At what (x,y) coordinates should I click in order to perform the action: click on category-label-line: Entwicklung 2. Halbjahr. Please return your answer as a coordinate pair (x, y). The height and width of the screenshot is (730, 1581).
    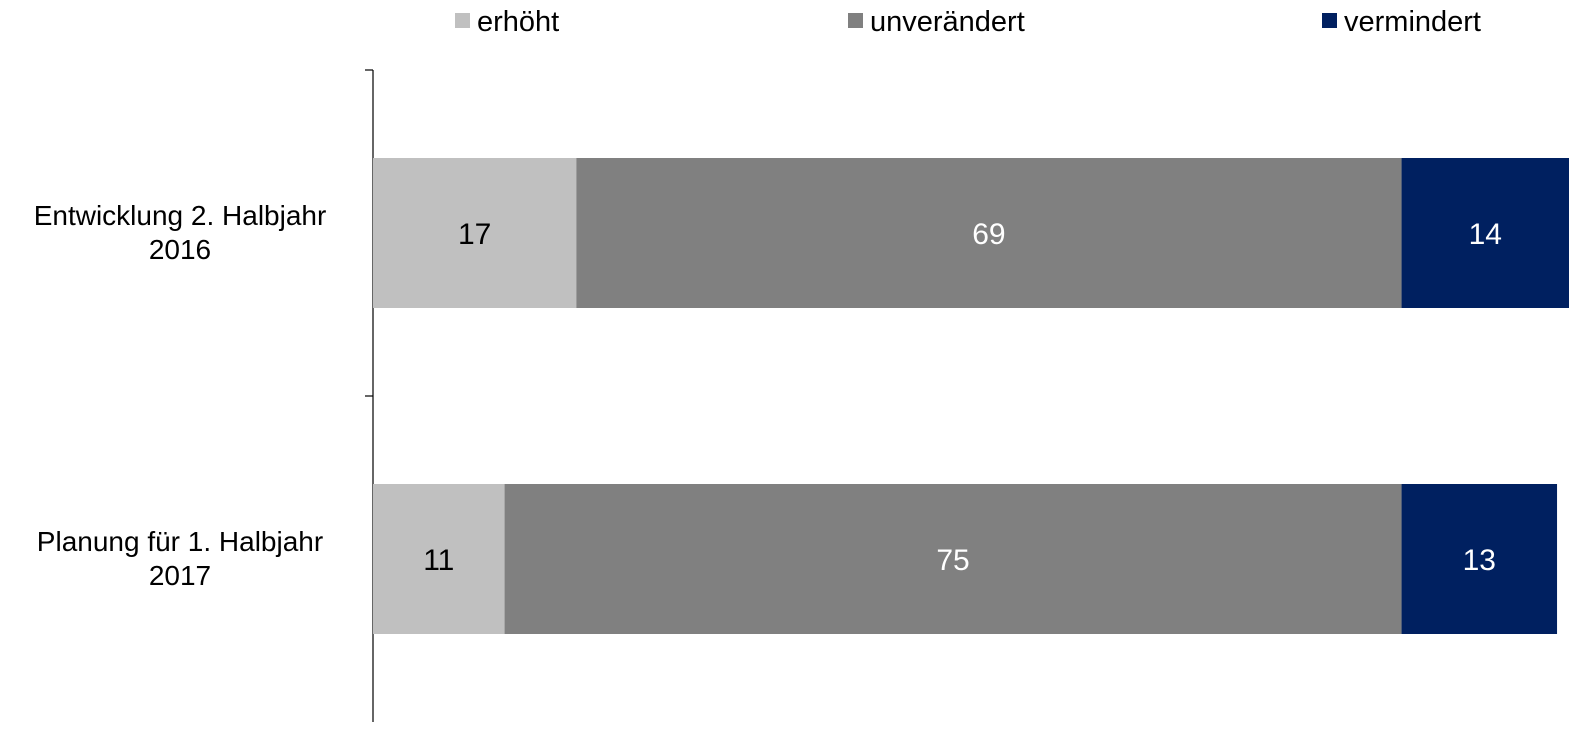
    Looking at the image, I should click on (180, 215).